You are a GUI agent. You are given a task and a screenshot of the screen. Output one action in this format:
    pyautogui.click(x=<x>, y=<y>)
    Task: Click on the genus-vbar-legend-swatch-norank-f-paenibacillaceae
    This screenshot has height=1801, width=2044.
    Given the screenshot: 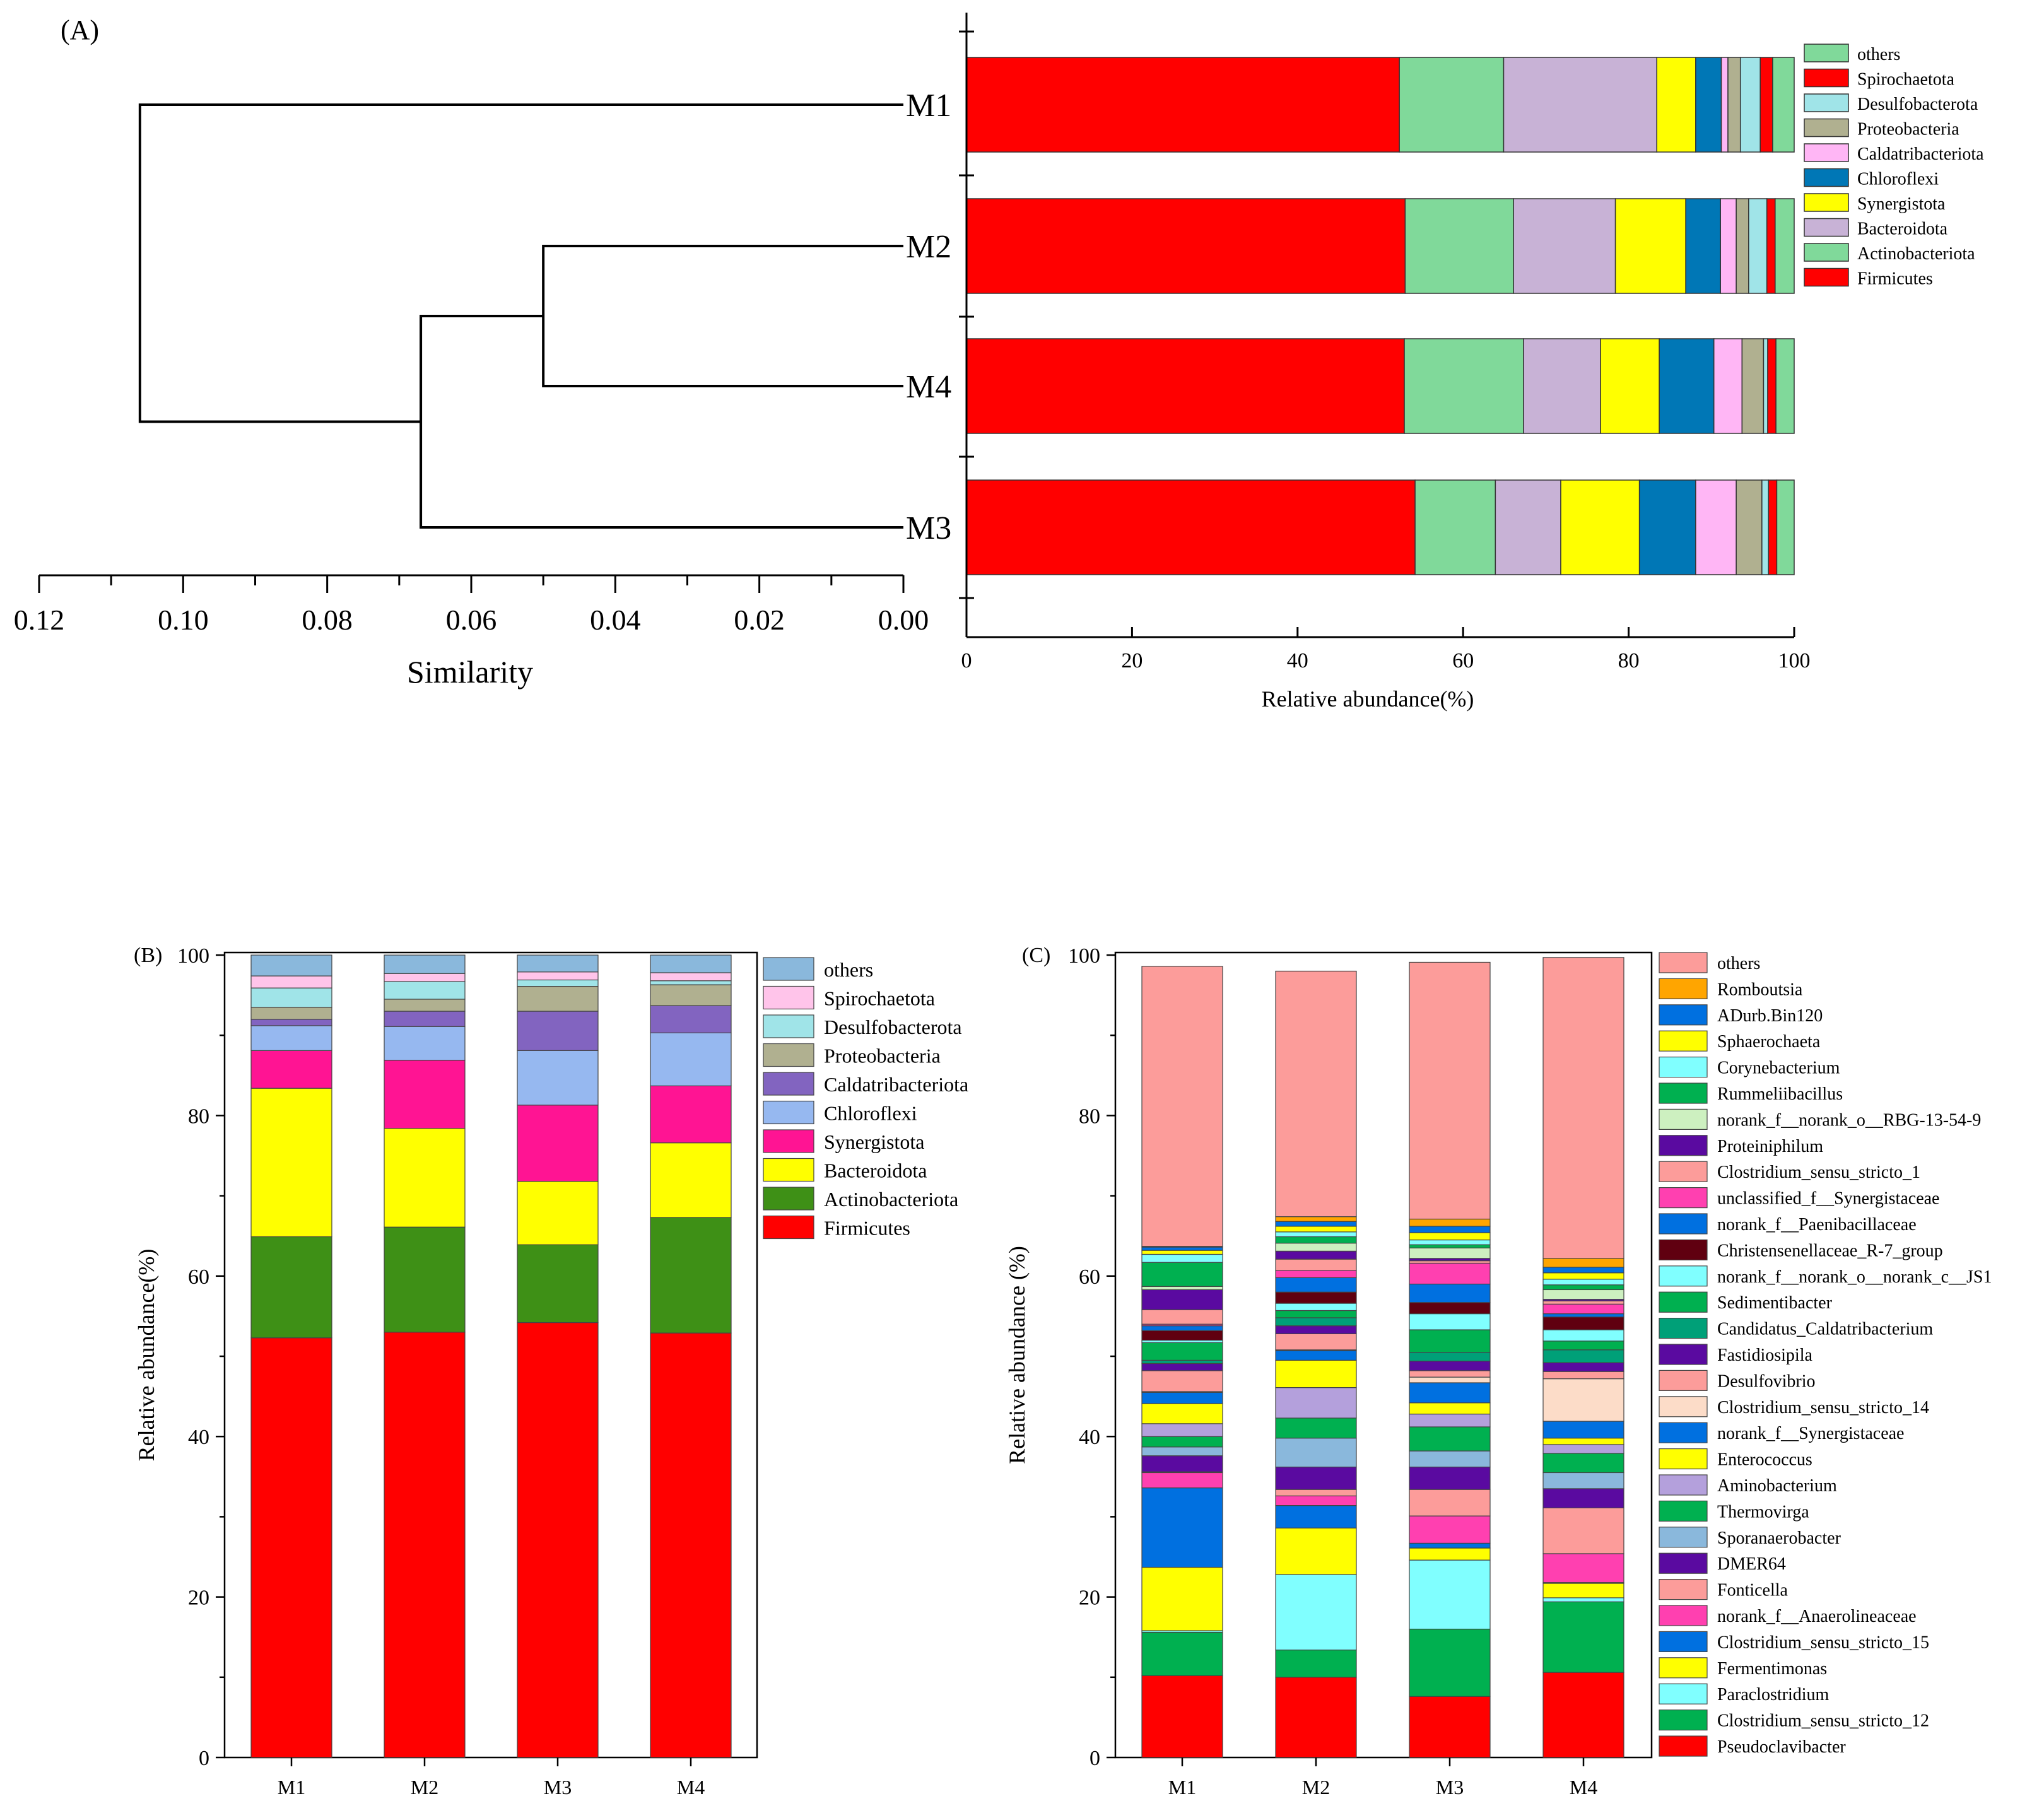 What is the action you would take?
    pyautogui.click(x=1683, y=1224)
    